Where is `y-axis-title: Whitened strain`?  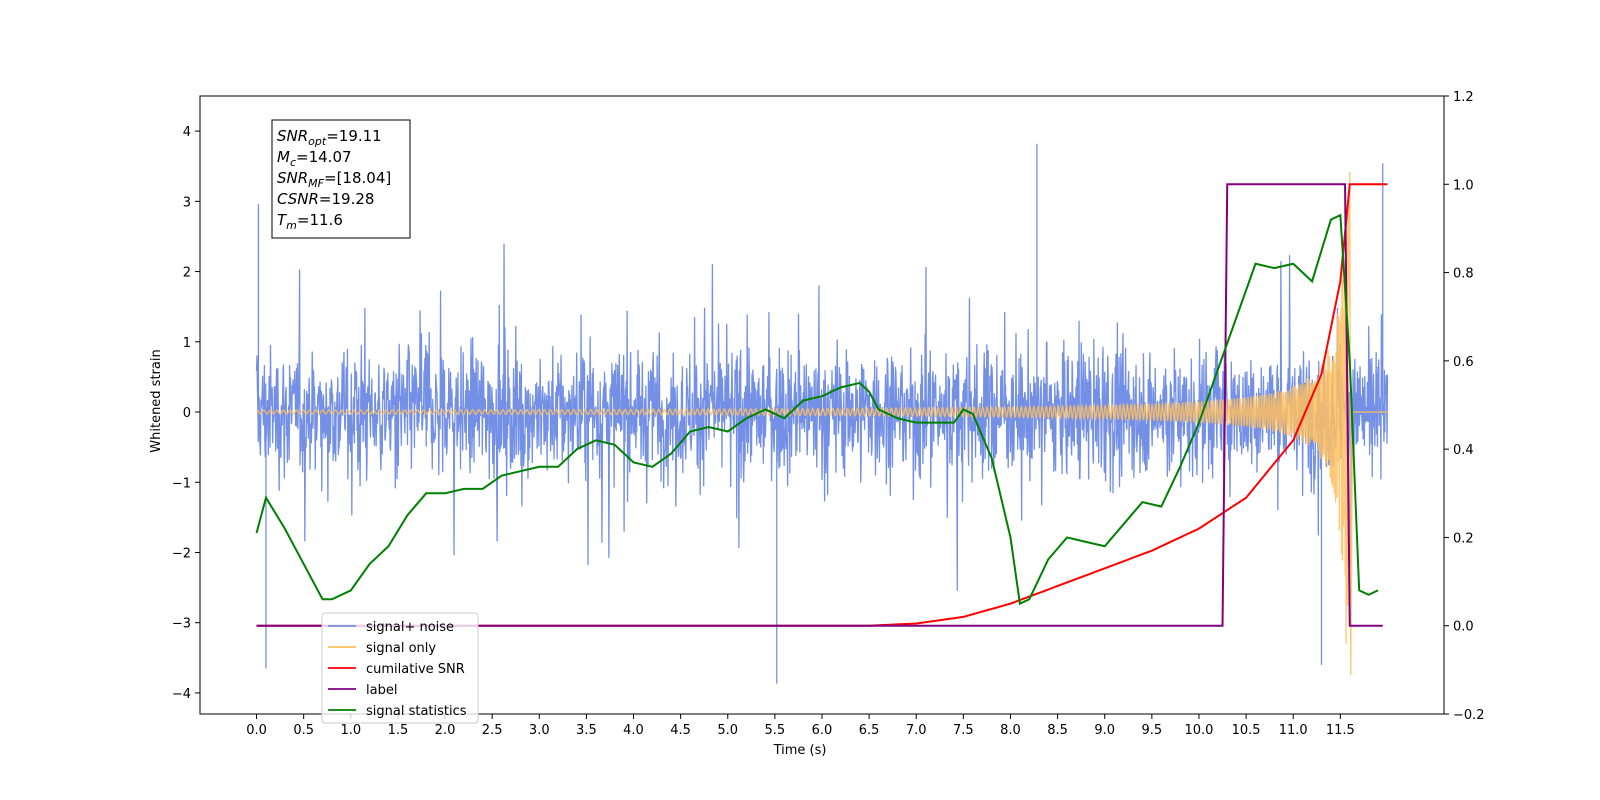
y-axis-title: Whitened strain is located at coordinates (156, 400).